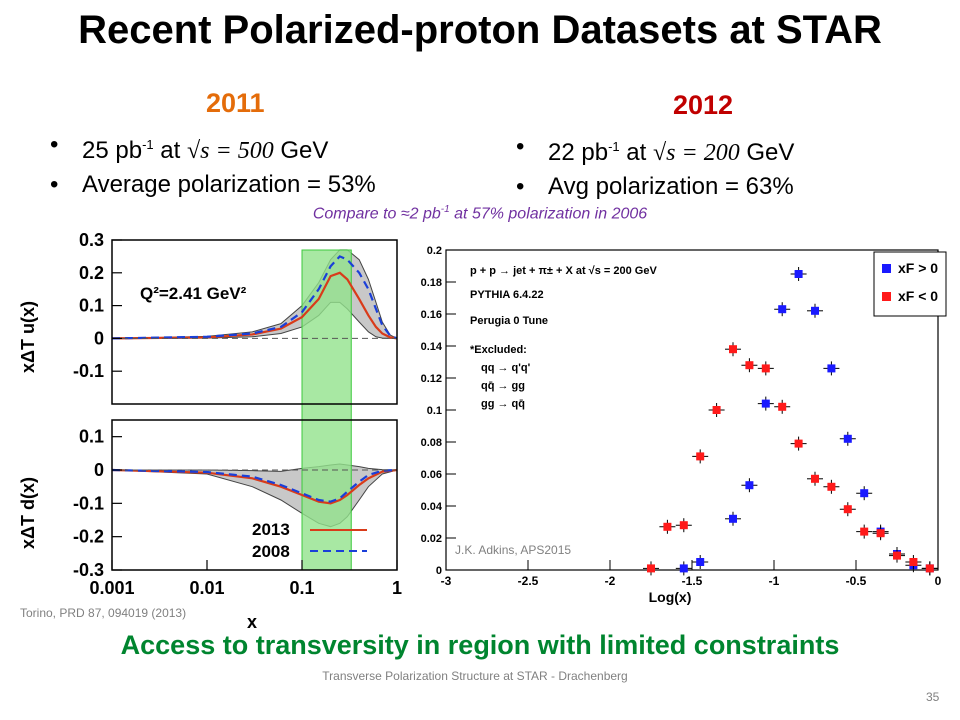 This screenshot has height=720, width=960. What do you see at coordinates (655, 149) in the screenshot?
I see `bullet-2012-luminosity: • 22 pb-1 at √s = 200 GeV` at bounding box center [655, 149].